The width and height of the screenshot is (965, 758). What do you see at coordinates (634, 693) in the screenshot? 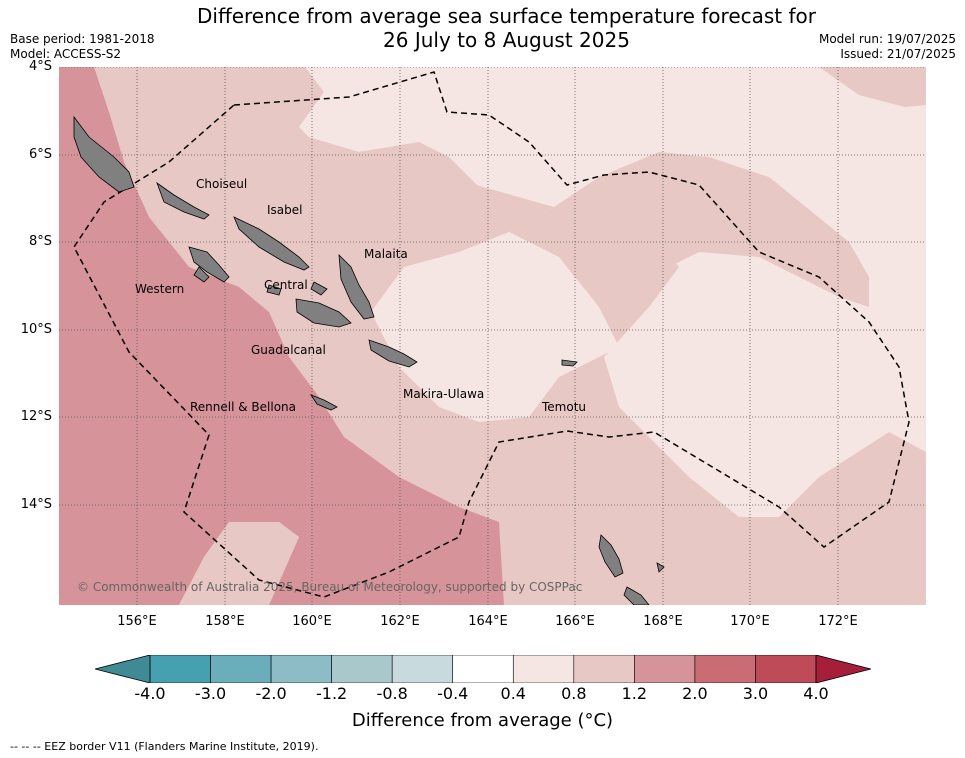
I see `colorbar-tick-label: 1.2` at bounding box center [634, 693].